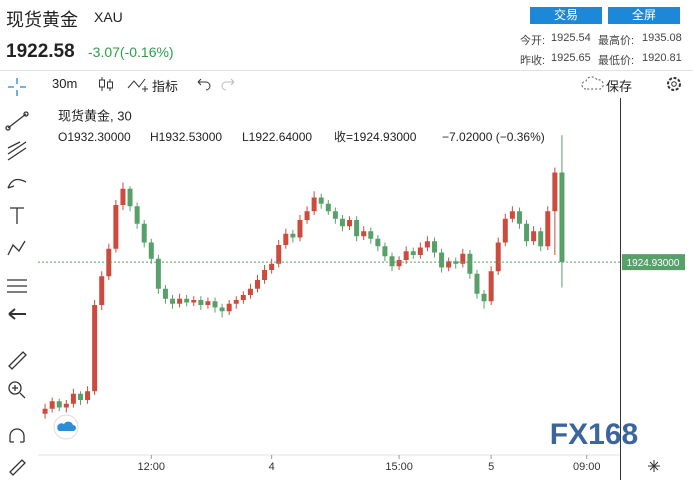 The image size is (693, 480). Describe the element at coordinates (619, 86) in the screenshot. I see `save: 保存` at that location.